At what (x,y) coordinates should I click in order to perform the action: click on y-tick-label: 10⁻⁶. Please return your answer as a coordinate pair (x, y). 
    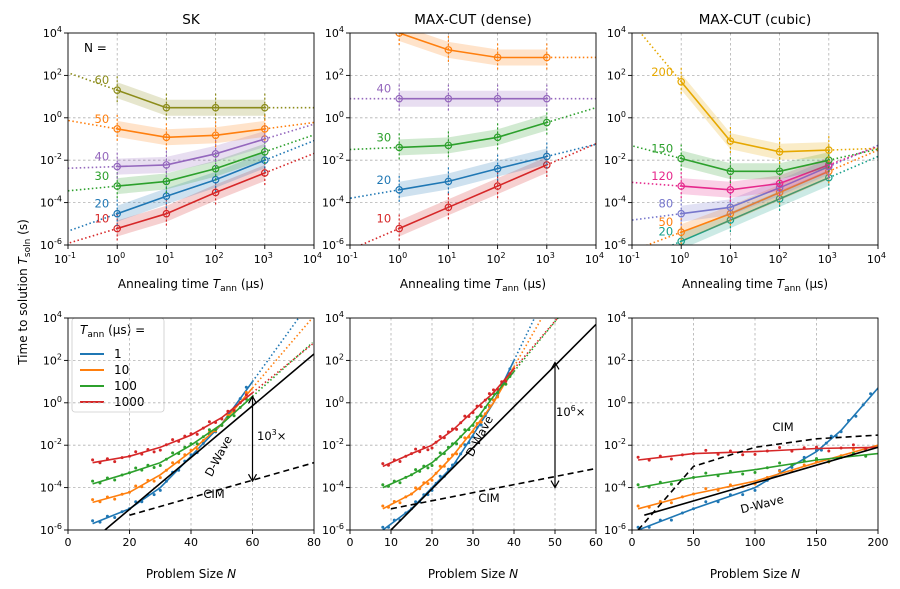
    Looking at the image, I should click on (615, 529).